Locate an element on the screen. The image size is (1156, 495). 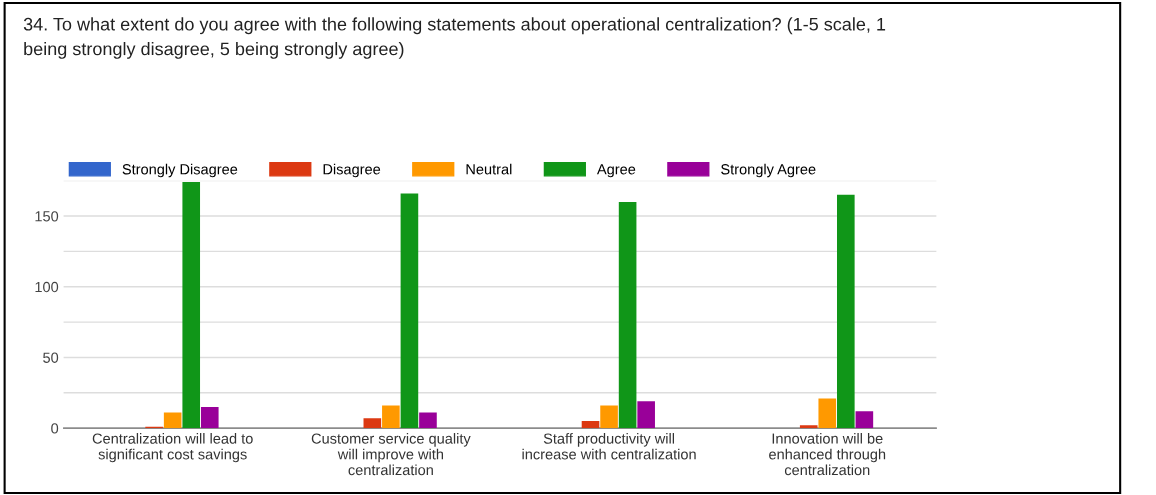
x-tick-label: Innovation will be enhanced through centralization is located at coordinates (827, 454).